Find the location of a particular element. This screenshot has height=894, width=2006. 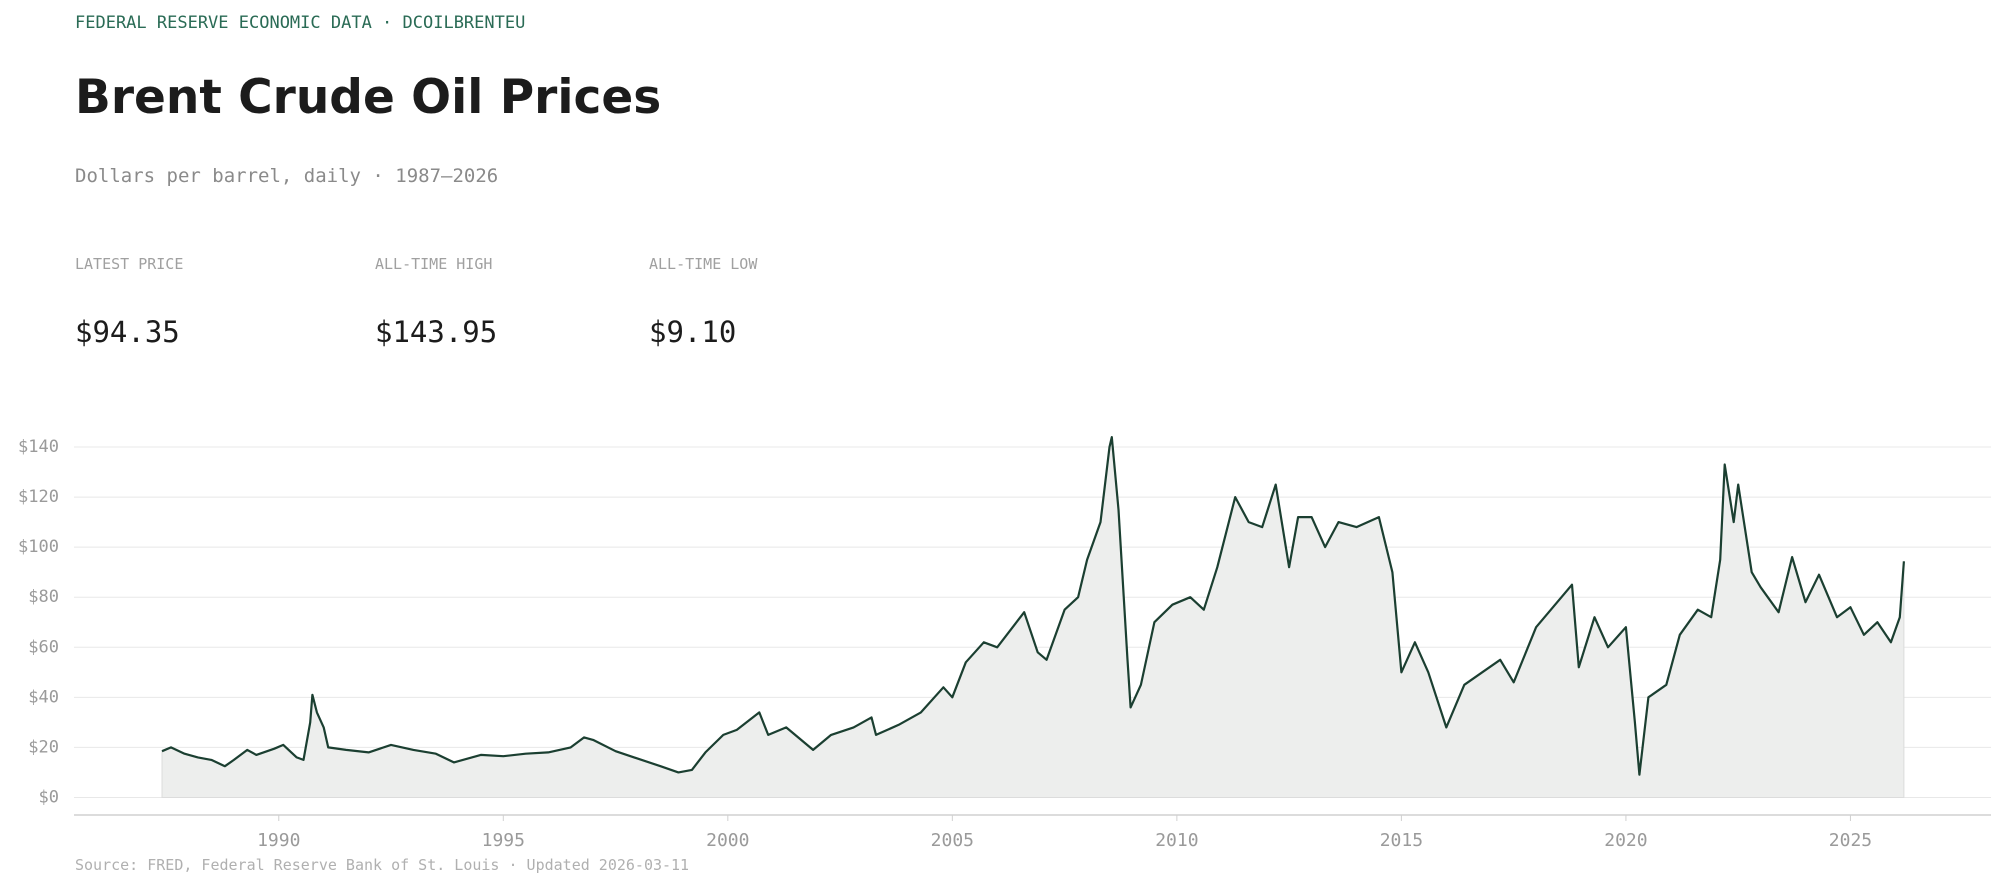

x-tick-label: 2020 is located at coordinates (1625, 840).